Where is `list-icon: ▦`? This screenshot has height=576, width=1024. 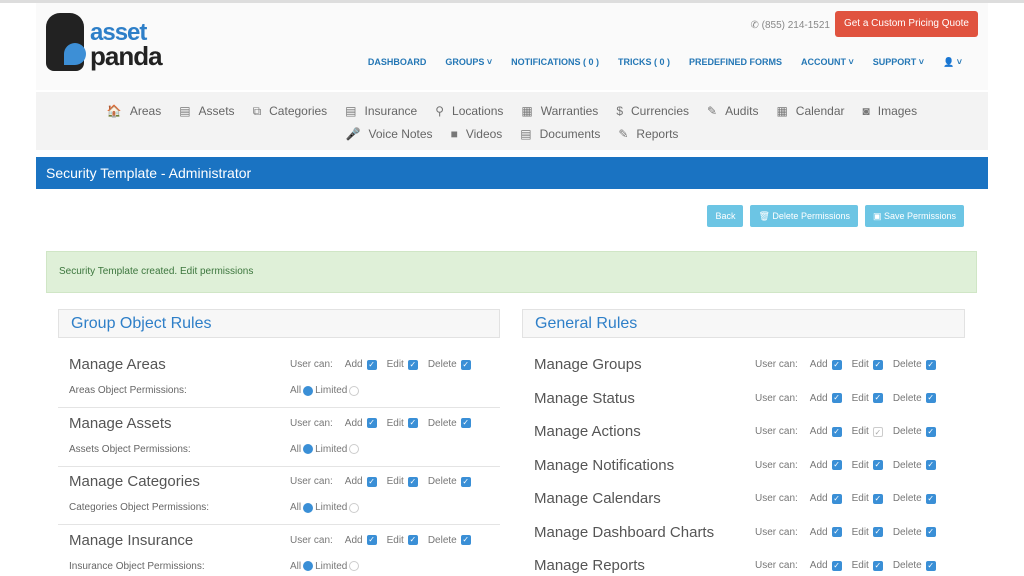 list-icon: ▦ is located at coordinates (527, 111).